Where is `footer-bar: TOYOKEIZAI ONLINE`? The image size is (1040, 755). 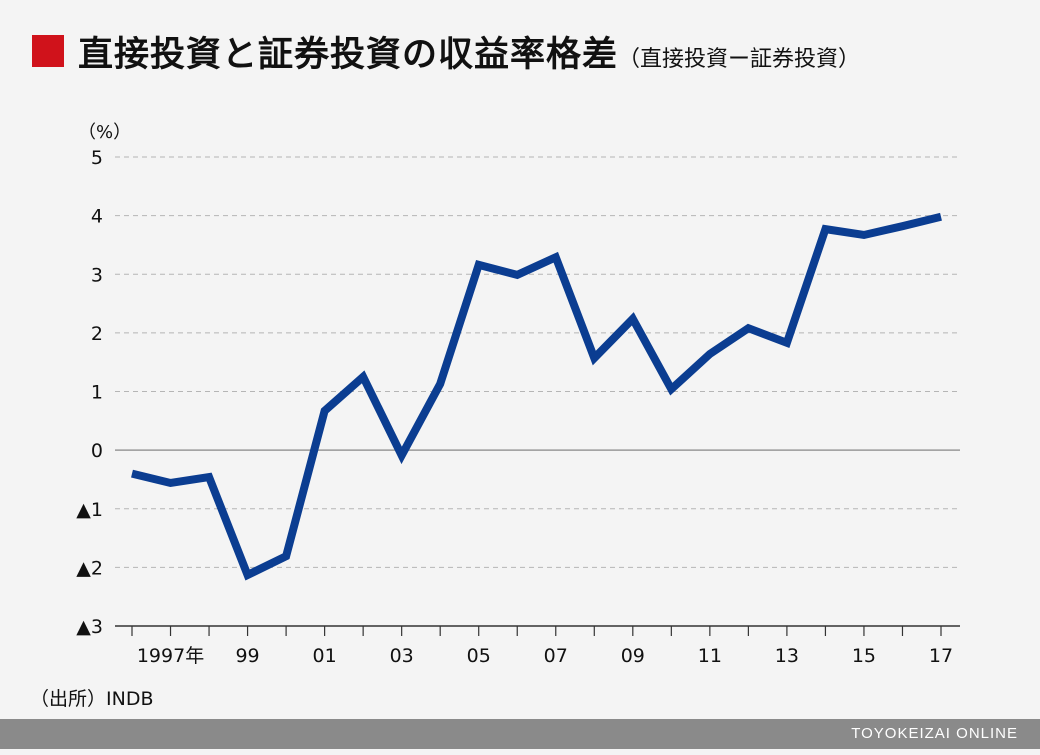
footer-bar: TOYOKEIZAI ONLINE is located at coordinates (520, 734).